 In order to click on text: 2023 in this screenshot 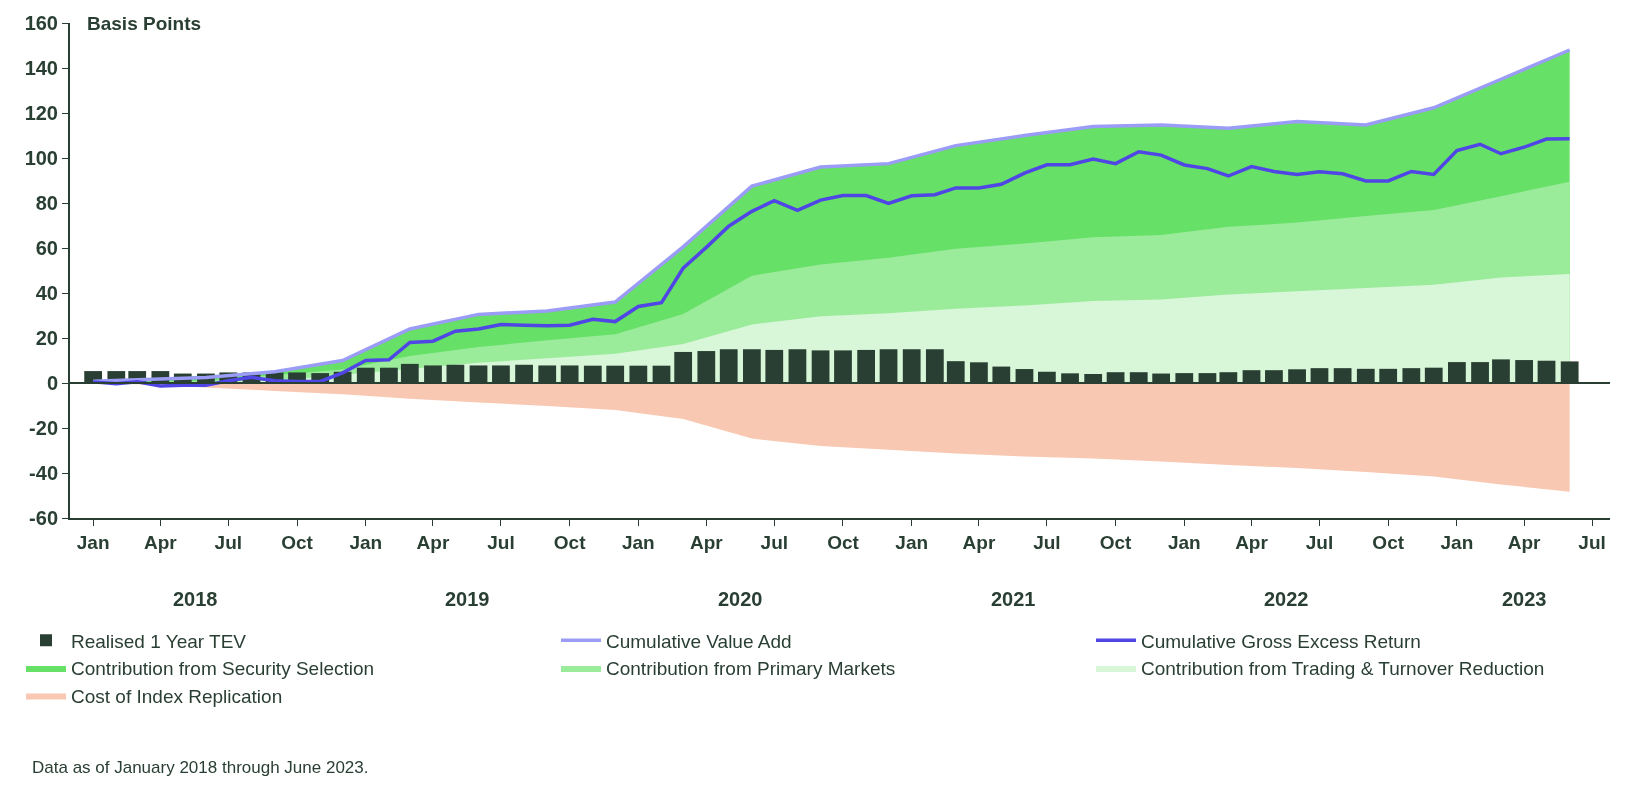, I will do `click(1524, 599)`.